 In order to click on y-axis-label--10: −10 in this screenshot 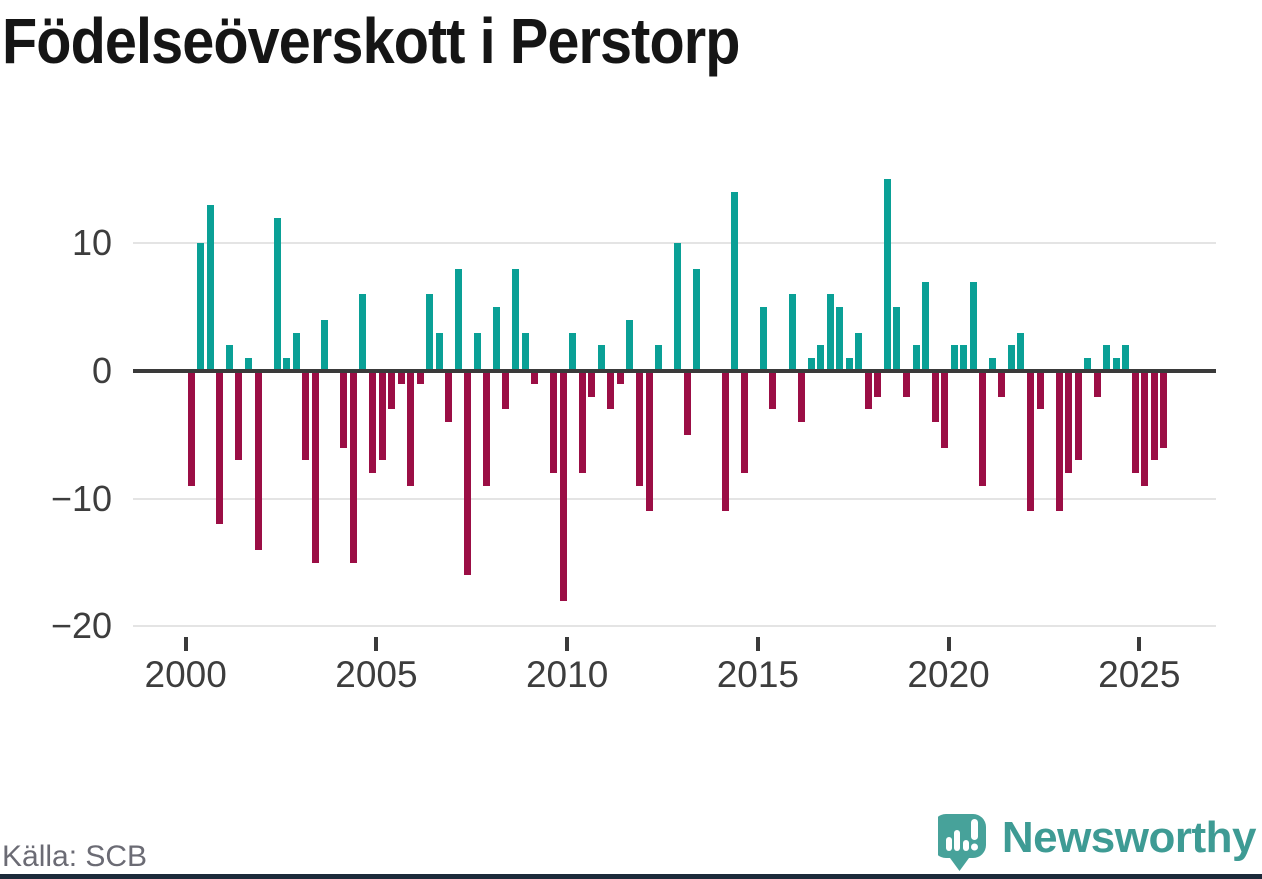, I will do `click(81, 498)`.